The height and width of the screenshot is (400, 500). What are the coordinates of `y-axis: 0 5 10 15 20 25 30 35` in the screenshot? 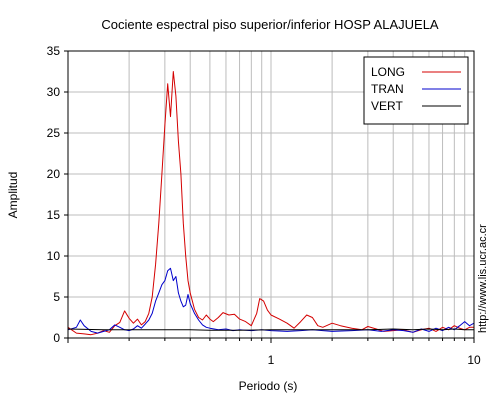 It's located at (57, 194).